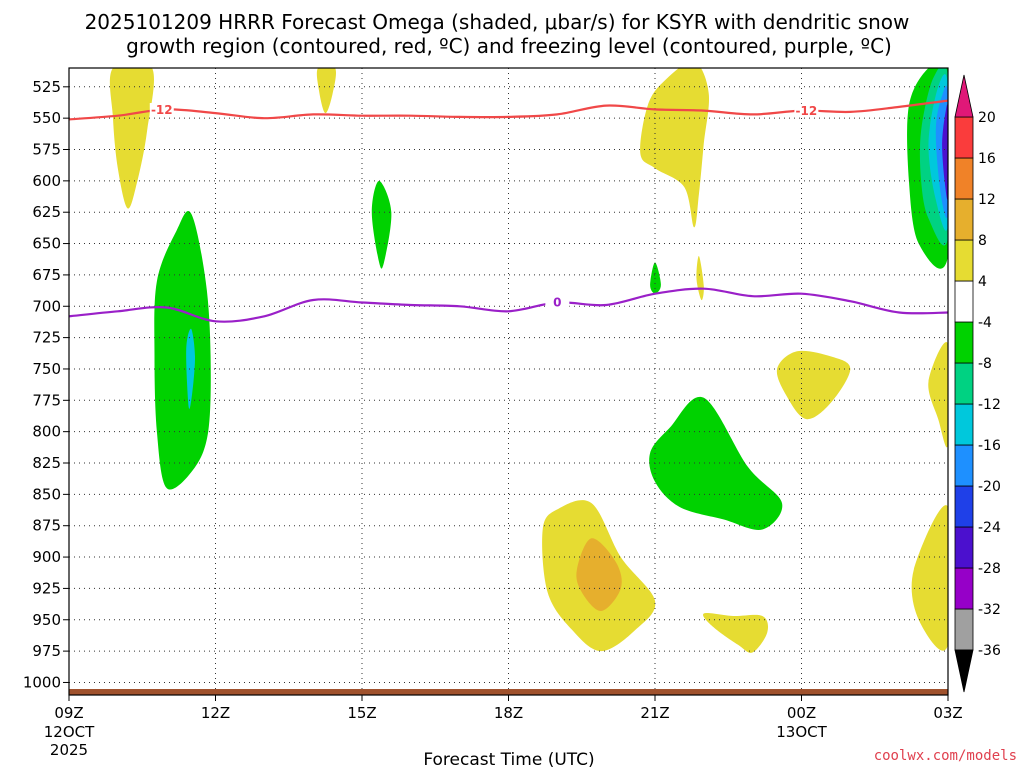 This screenshot has height=768, width=1024. I want to click on y-tick-label: 600, so click(46, 181).